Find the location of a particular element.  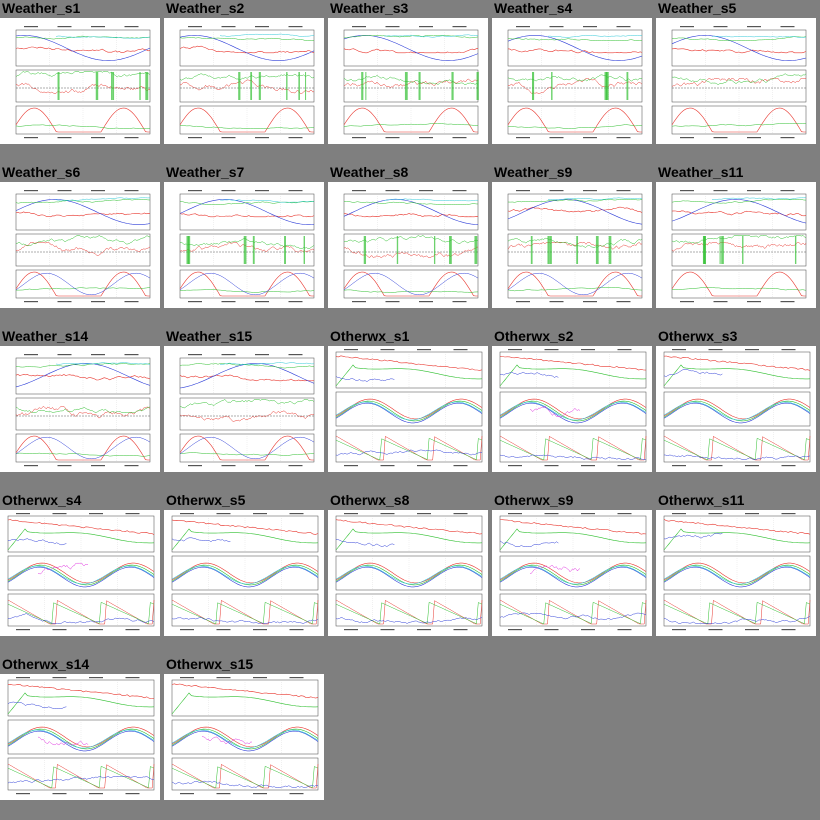

thumbnail-tile: Weather_s11 is located at coordinates (738, 246).